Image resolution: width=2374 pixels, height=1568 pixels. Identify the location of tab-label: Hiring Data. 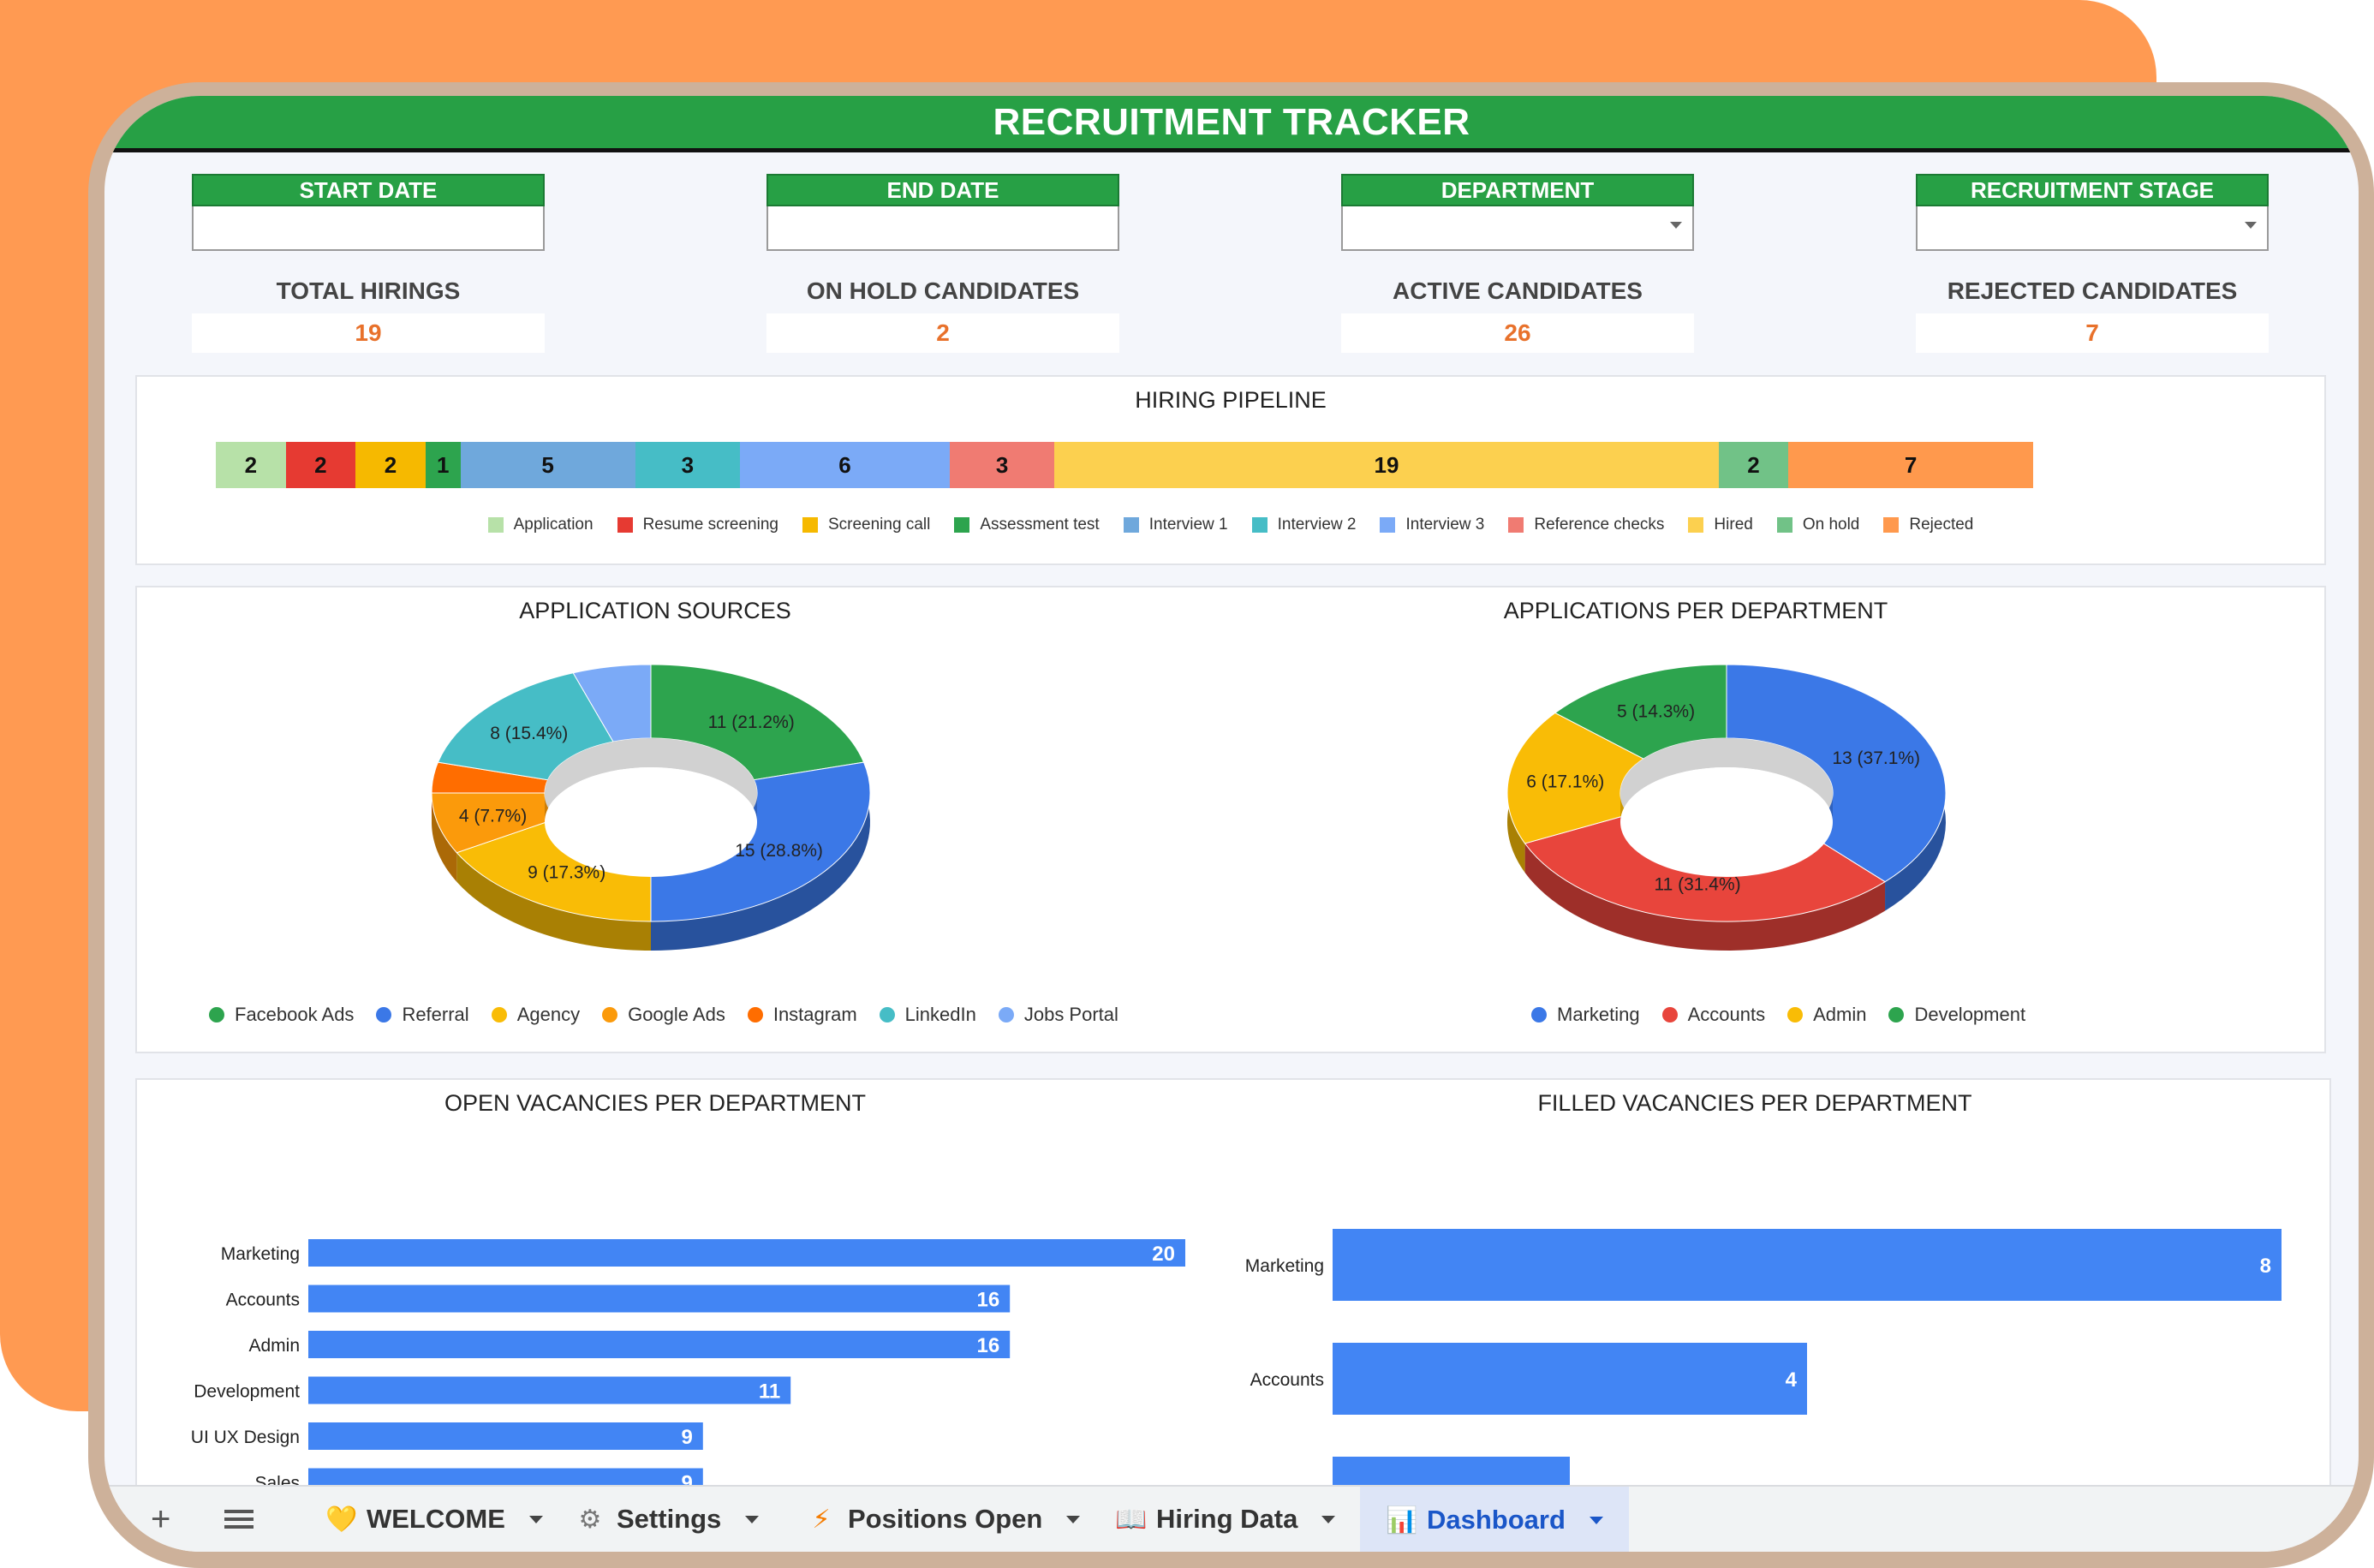
(1227, 1519).